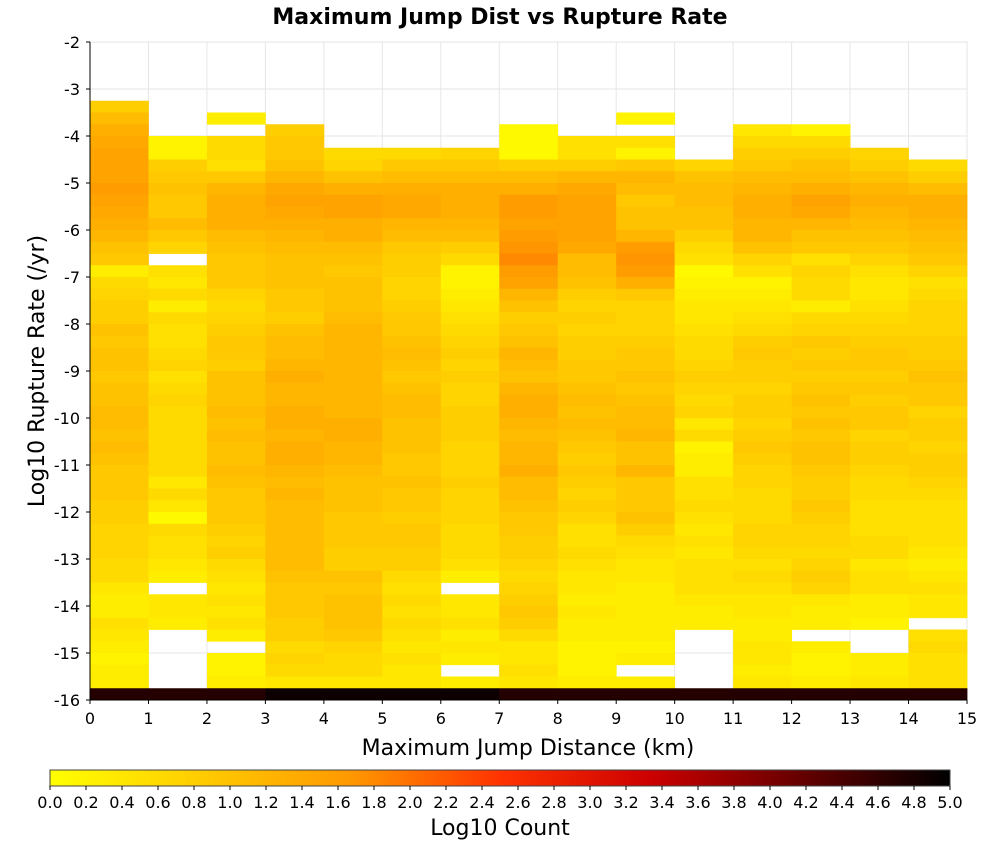  What do you see at coordinates (67, 512) in the screenshot?
I see `y-tick-label: -12` at bounding box center [67, 512].